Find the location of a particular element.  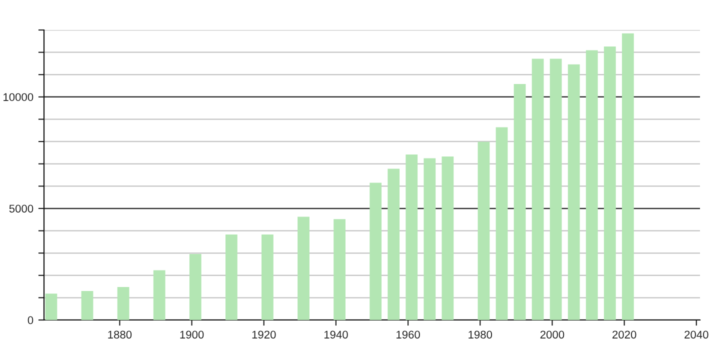

x-tick-label: 1900 is located at coordinates (192, 334).